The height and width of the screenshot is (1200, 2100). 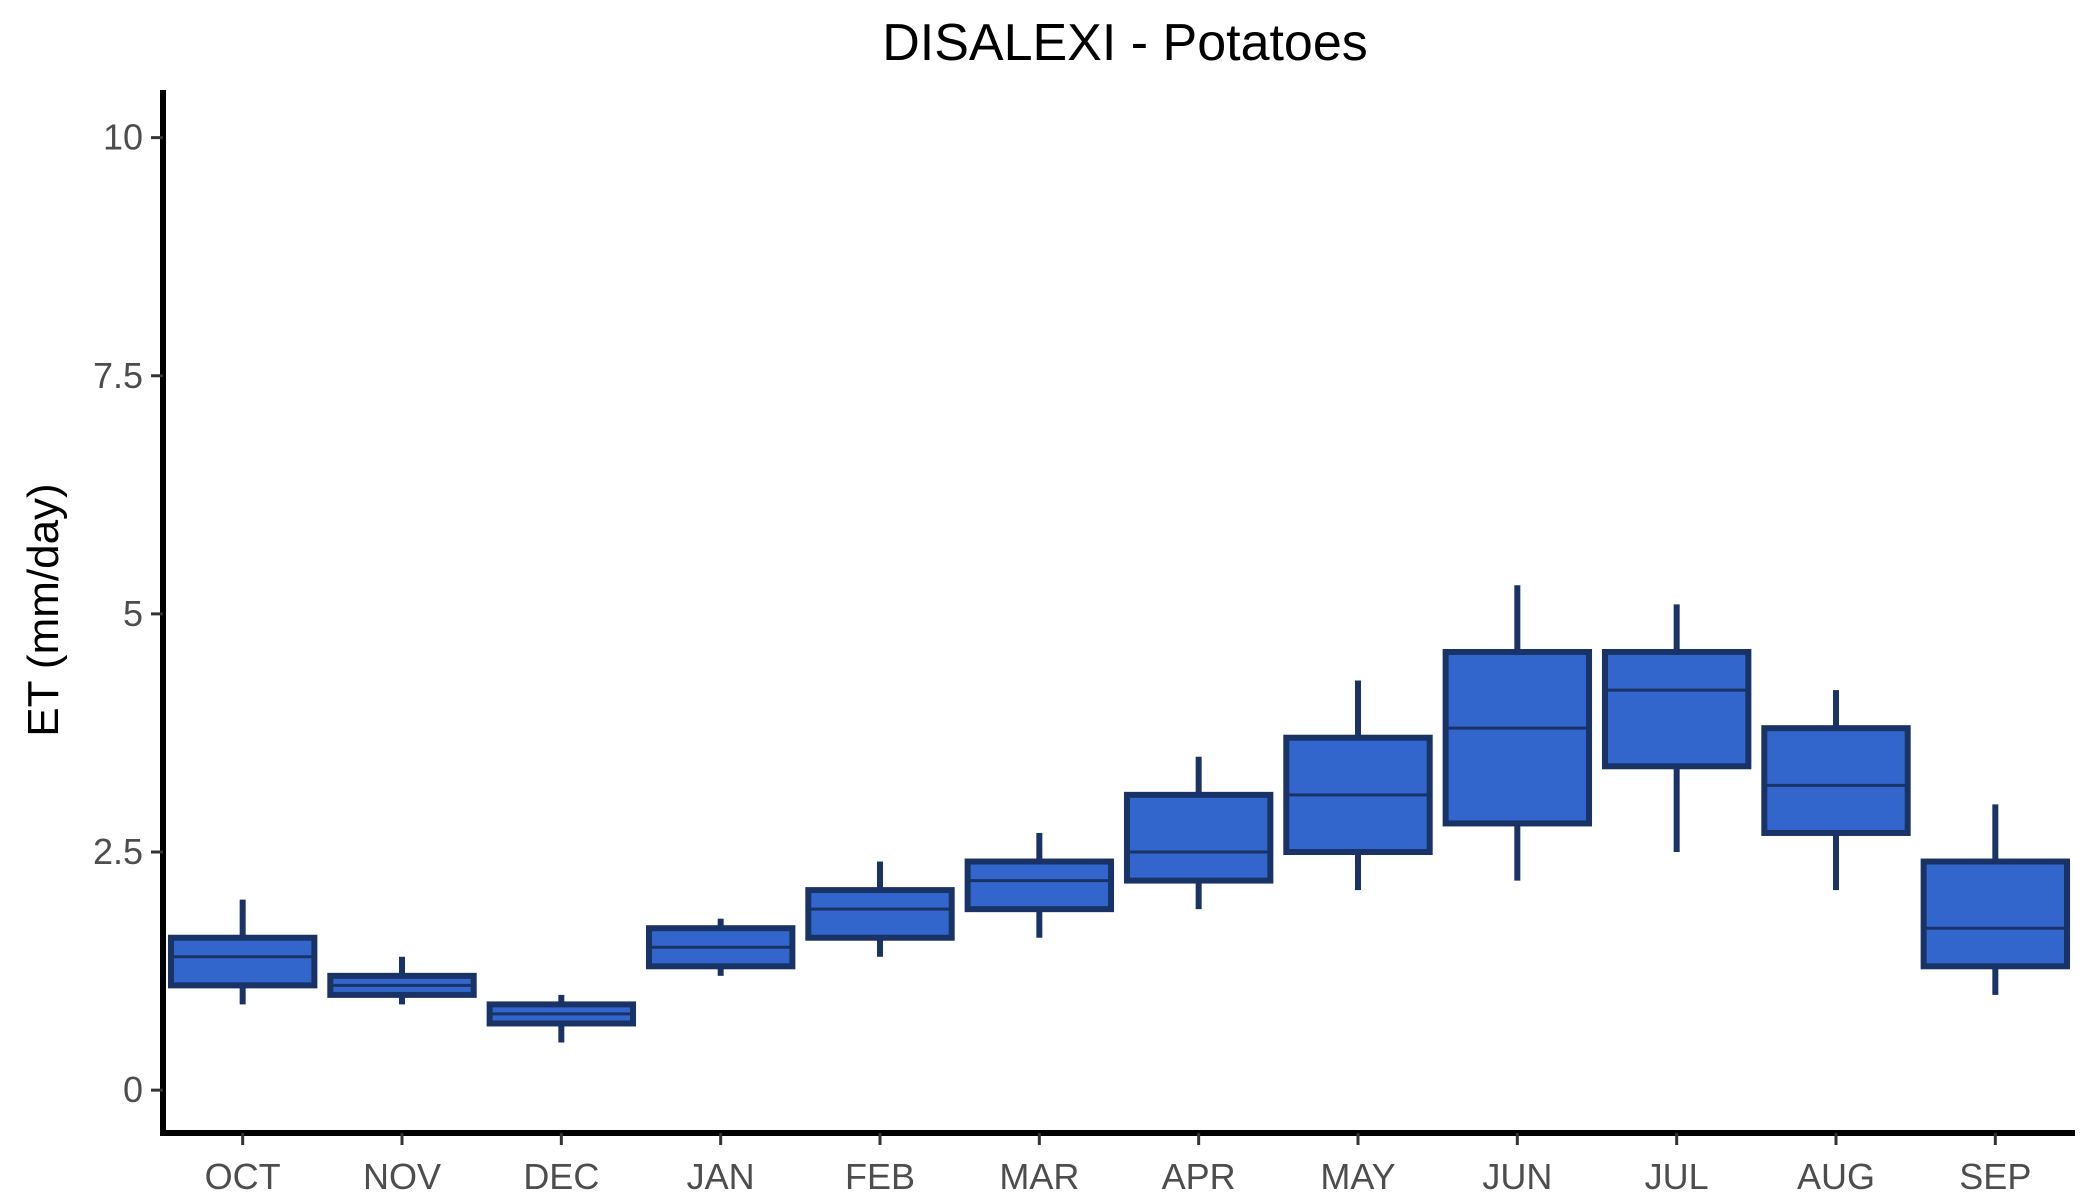 What do you see at coordinates (1836, 1176) in the screenshot?
I see `x-tick-label: AUG` at bounding box center [1836, 1176].